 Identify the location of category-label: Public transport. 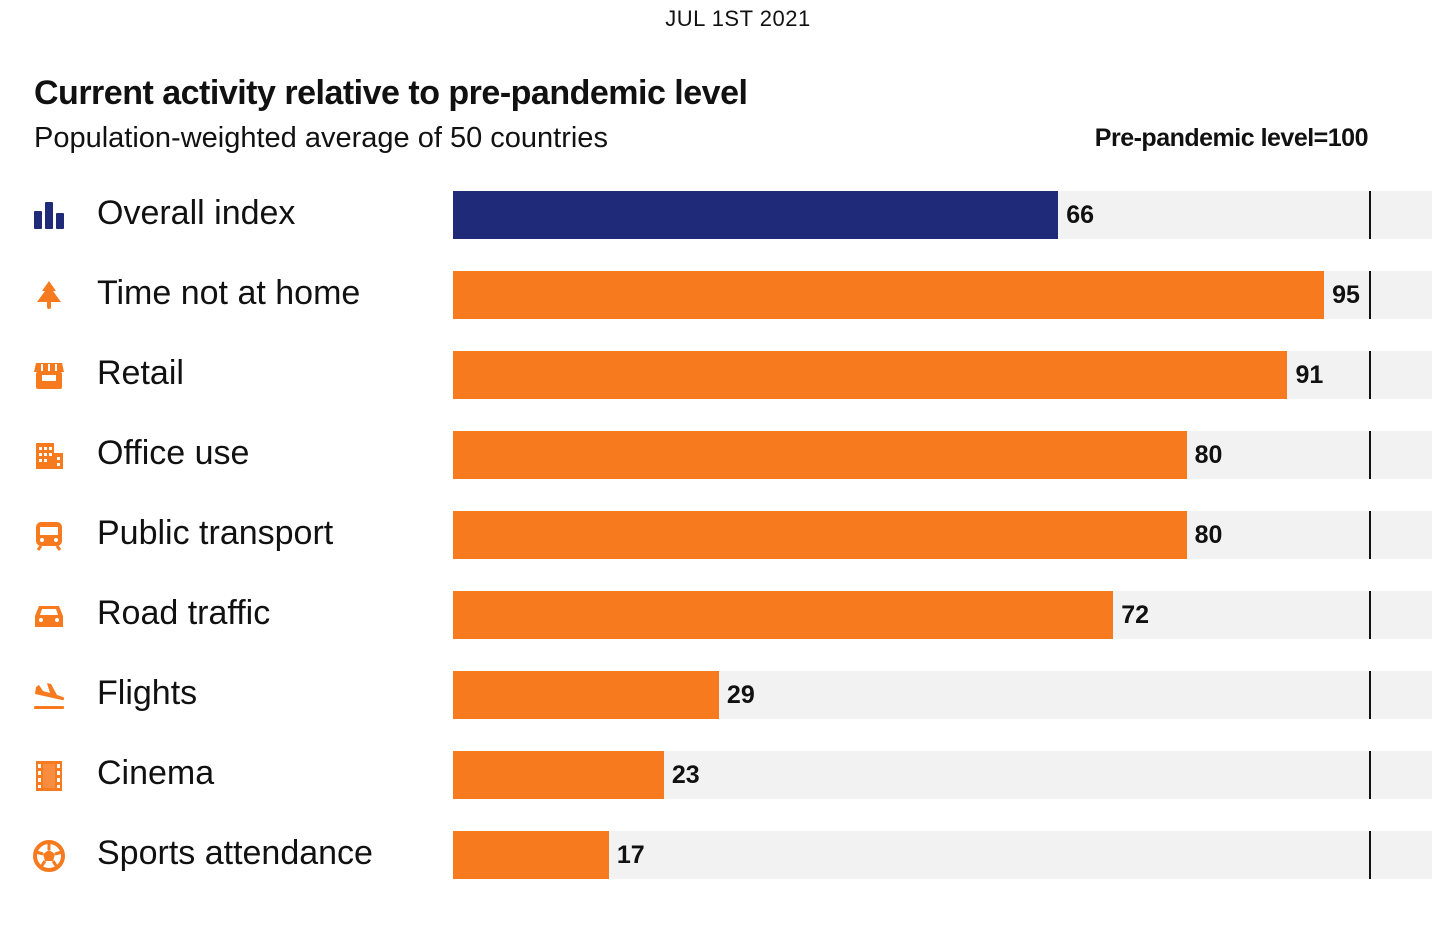
(215, 533).